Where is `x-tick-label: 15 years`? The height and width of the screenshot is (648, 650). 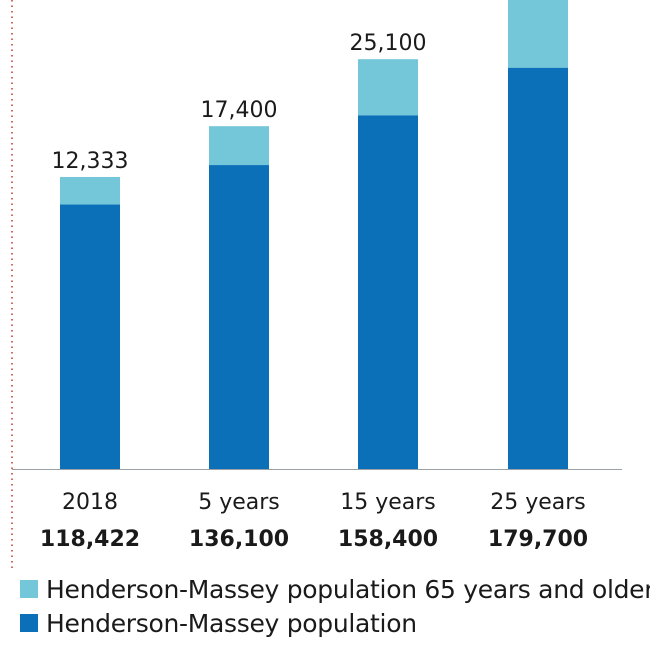
x-tick-label: 15 years is located at coordinates (388, 502).